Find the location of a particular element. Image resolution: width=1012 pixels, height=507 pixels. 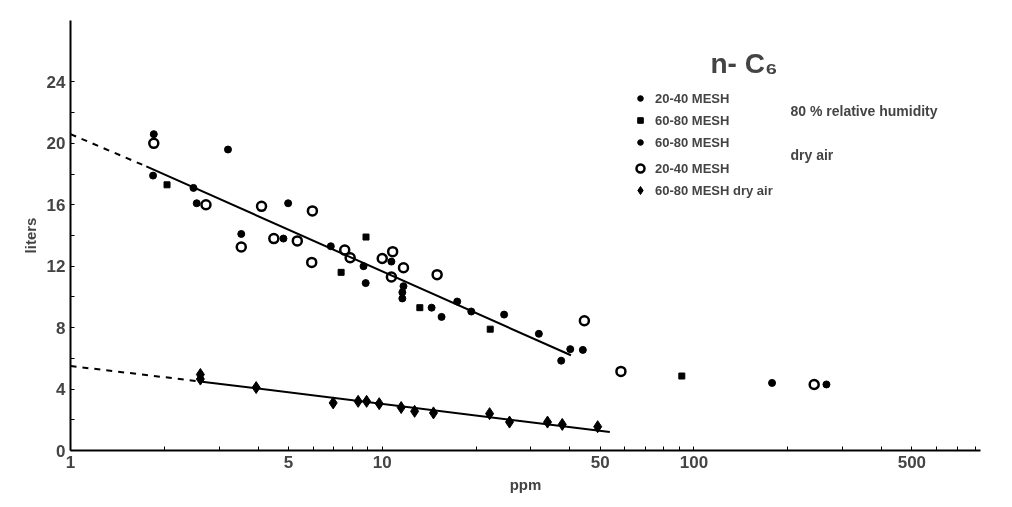

x-tick-label: 5 is located at coordinates (288, 462).